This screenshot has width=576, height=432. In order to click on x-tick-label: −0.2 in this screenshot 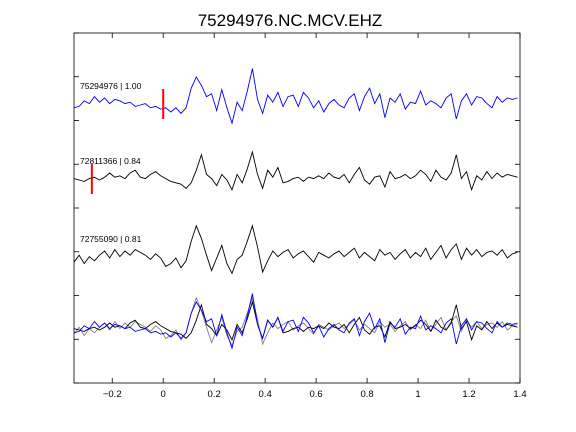, I will do `click(112, 394)`.